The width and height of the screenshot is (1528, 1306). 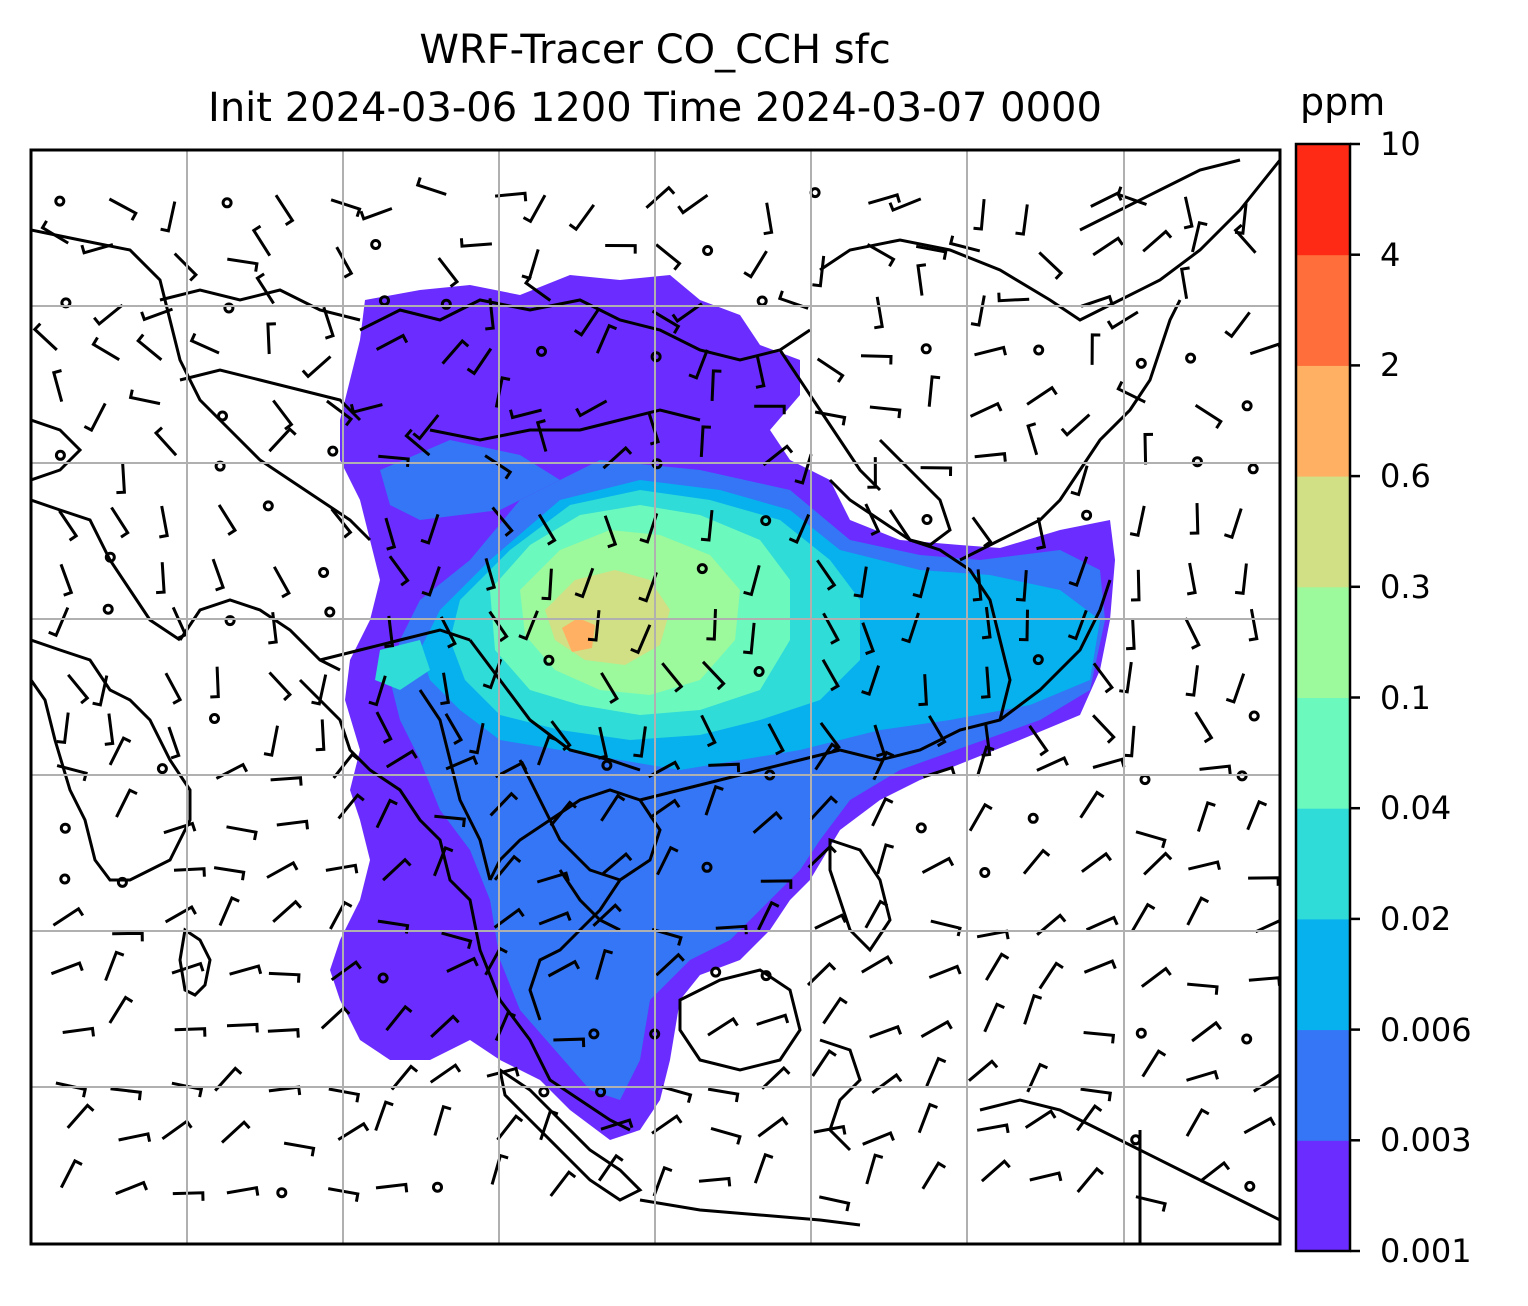 I want to click on colorbar-tick-label: 2, so click(x=1390, y=365).